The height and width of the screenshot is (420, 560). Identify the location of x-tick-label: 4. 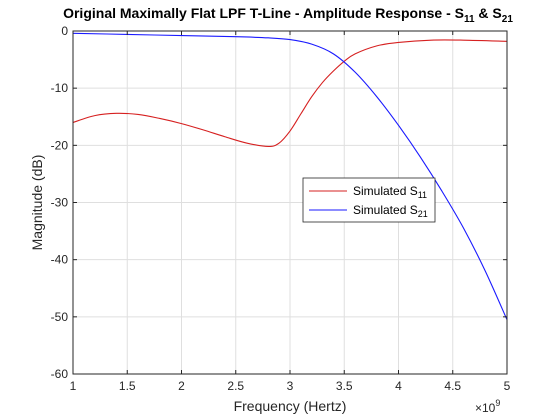
(398, 386).